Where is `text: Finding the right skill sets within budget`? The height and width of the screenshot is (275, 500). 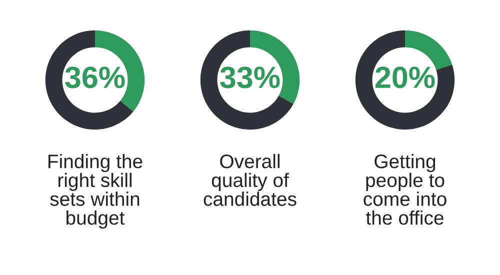
text: Finding the right skill sets within budget is located at coordinates (95, 191).